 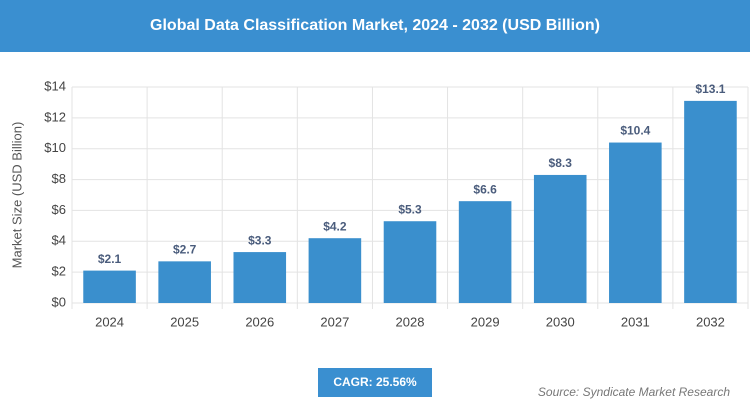 What do you see at coordinates (259, 321) in the screenshot?
I see `x-tick-label: 2026` at bounding box center [259, 321].